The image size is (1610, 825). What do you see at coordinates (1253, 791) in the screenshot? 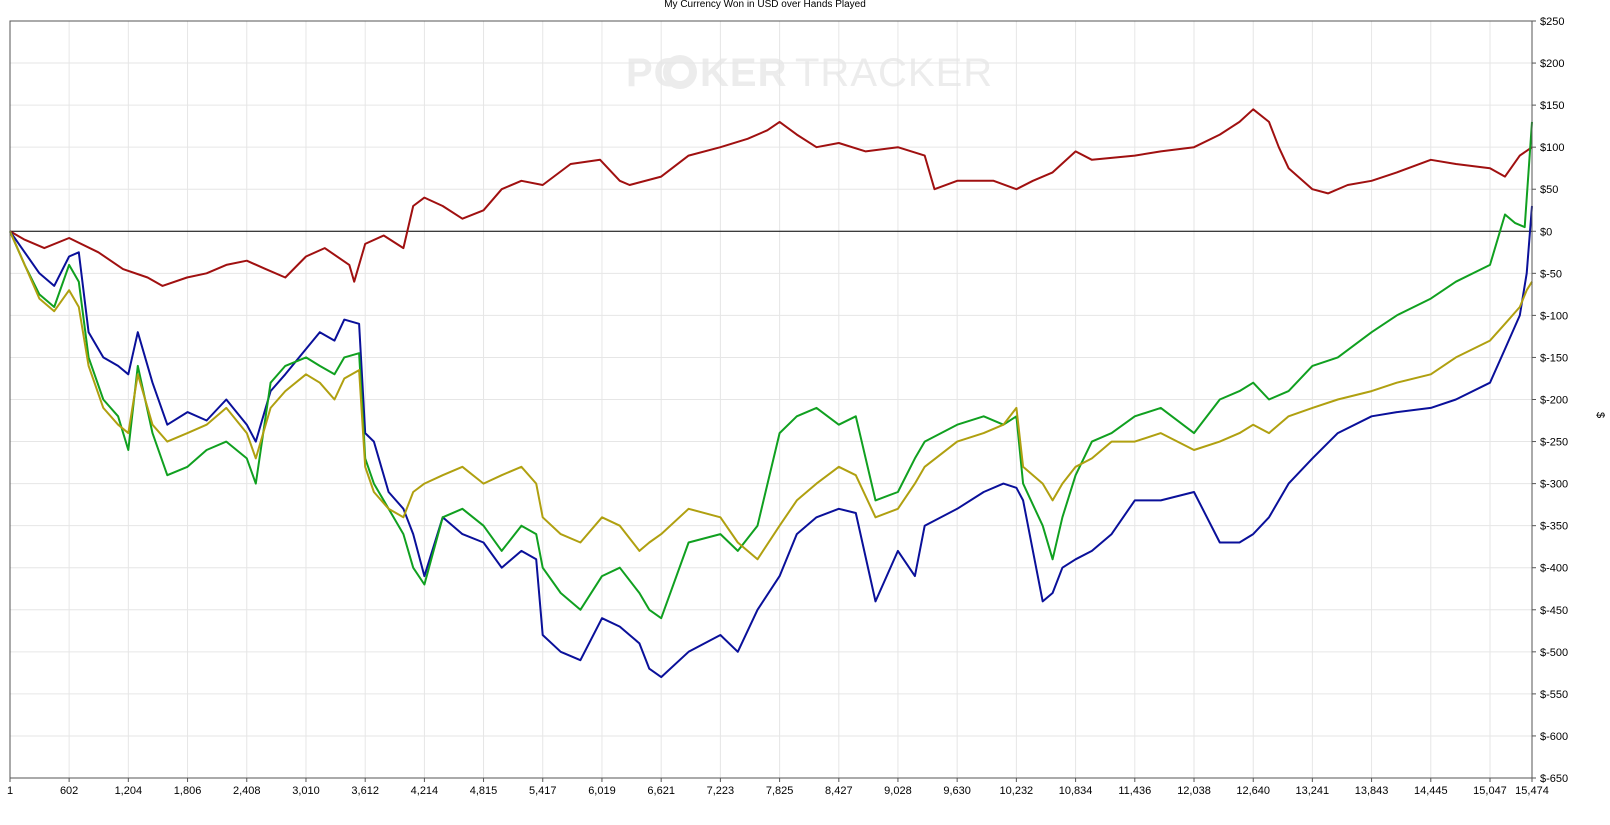
I see `x-tick-label: 12,640` at bounding box center [1253, 791].